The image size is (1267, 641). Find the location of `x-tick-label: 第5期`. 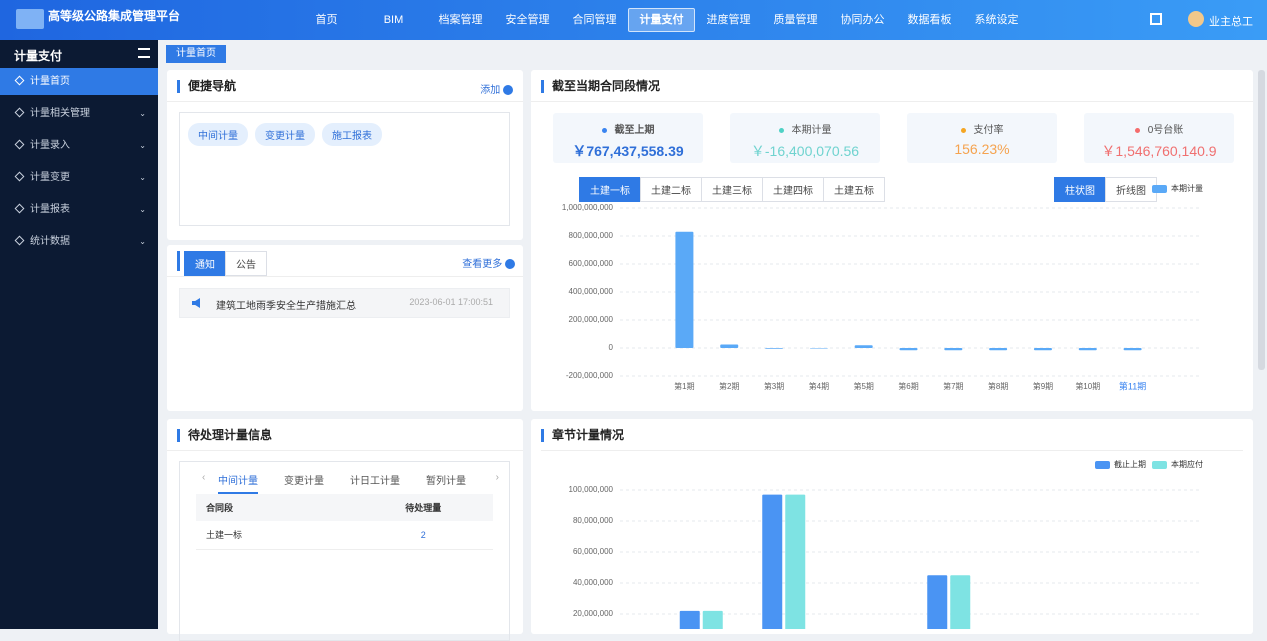

x-tick-label: 第5期 is located at coordinates (863, 386).